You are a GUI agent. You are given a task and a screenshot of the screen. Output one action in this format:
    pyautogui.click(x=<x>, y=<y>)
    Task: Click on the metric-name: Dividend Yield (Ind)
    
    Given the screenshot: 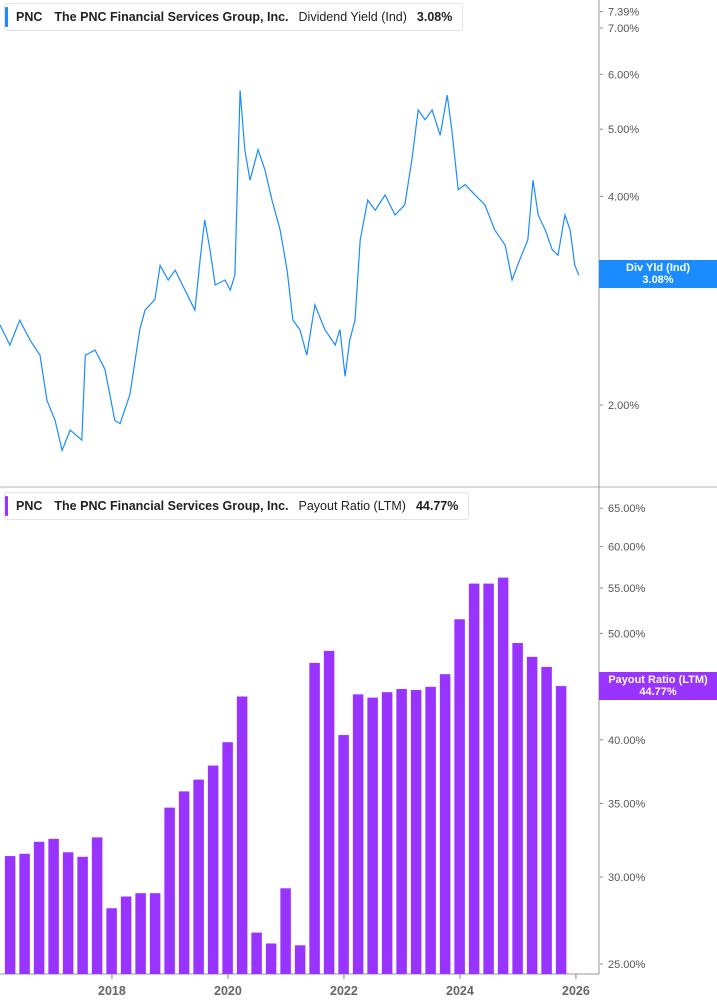 What is the action you would take?
    pyautogui.click(x=352, y=17)
    